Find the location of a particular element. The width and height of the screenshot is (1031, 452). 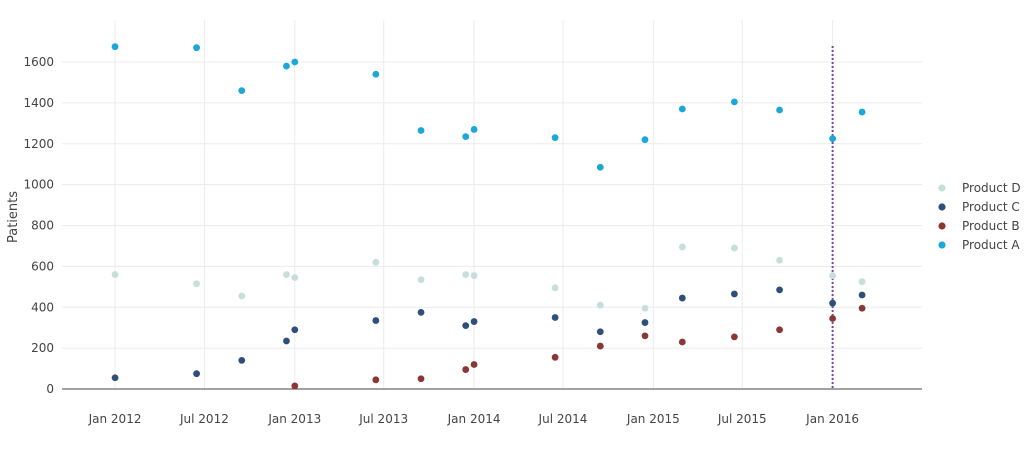

x-tick-label: Jan 2014 is located at coordinates (474, 419).